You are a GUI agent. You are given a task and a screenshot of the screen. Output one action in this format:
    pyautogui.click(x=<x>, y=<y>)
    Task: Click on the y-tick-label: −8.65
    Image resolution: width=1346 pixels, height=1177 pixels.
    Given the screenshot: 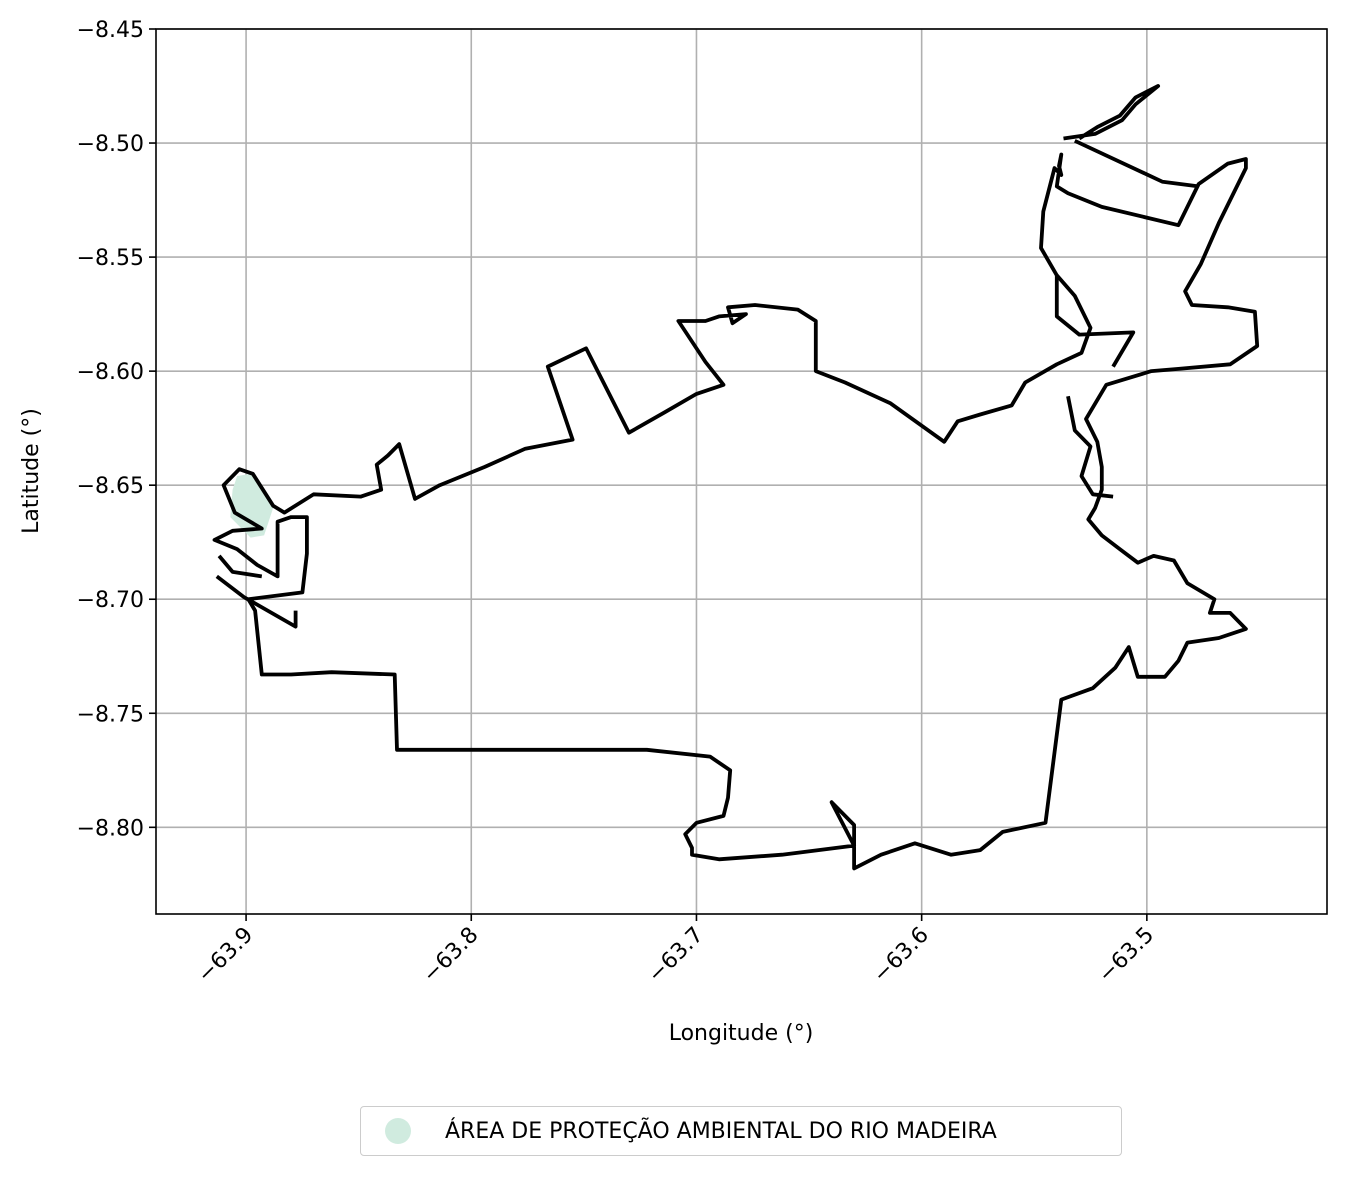 What is the action you would take?
    pyautogui.click(x=110, y=486)
    